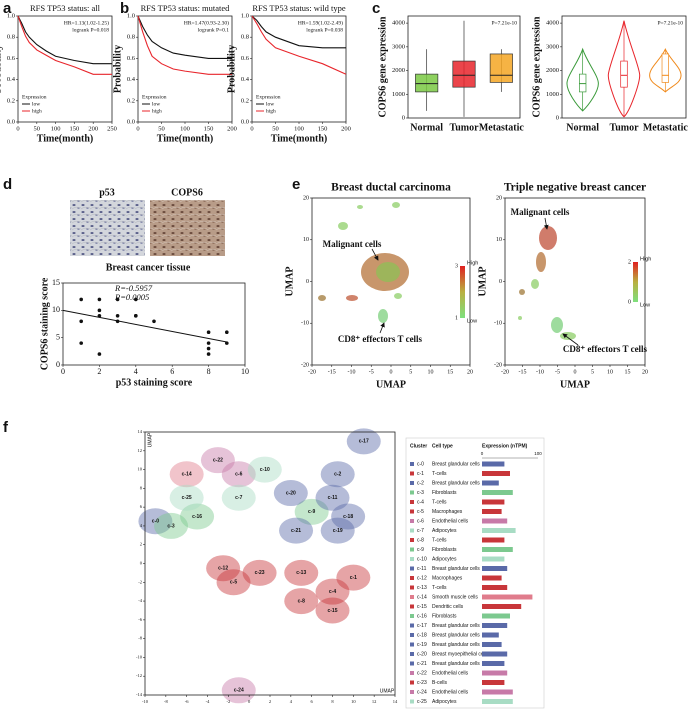 The image size is (691, 728). Describe the element at coordinates (131, 297) in the screenshot. I see `annotation: P=0.0005` at that location.